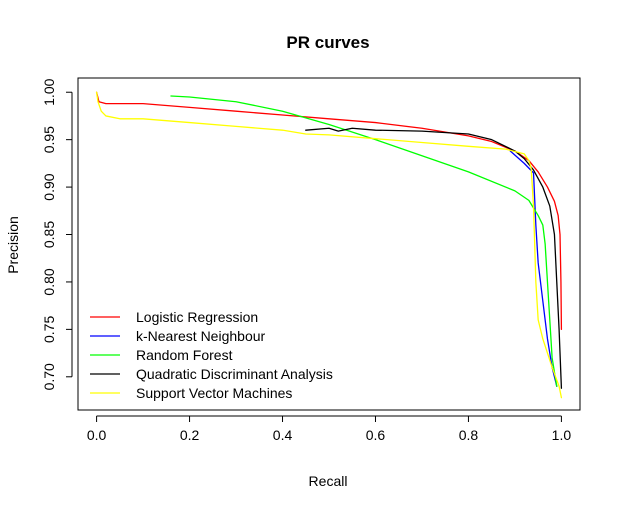 The image size is (620, 510). Describe the element at coordinates (13, 245) in the screenshot. I see `y-axis-label: Precision` at that location.